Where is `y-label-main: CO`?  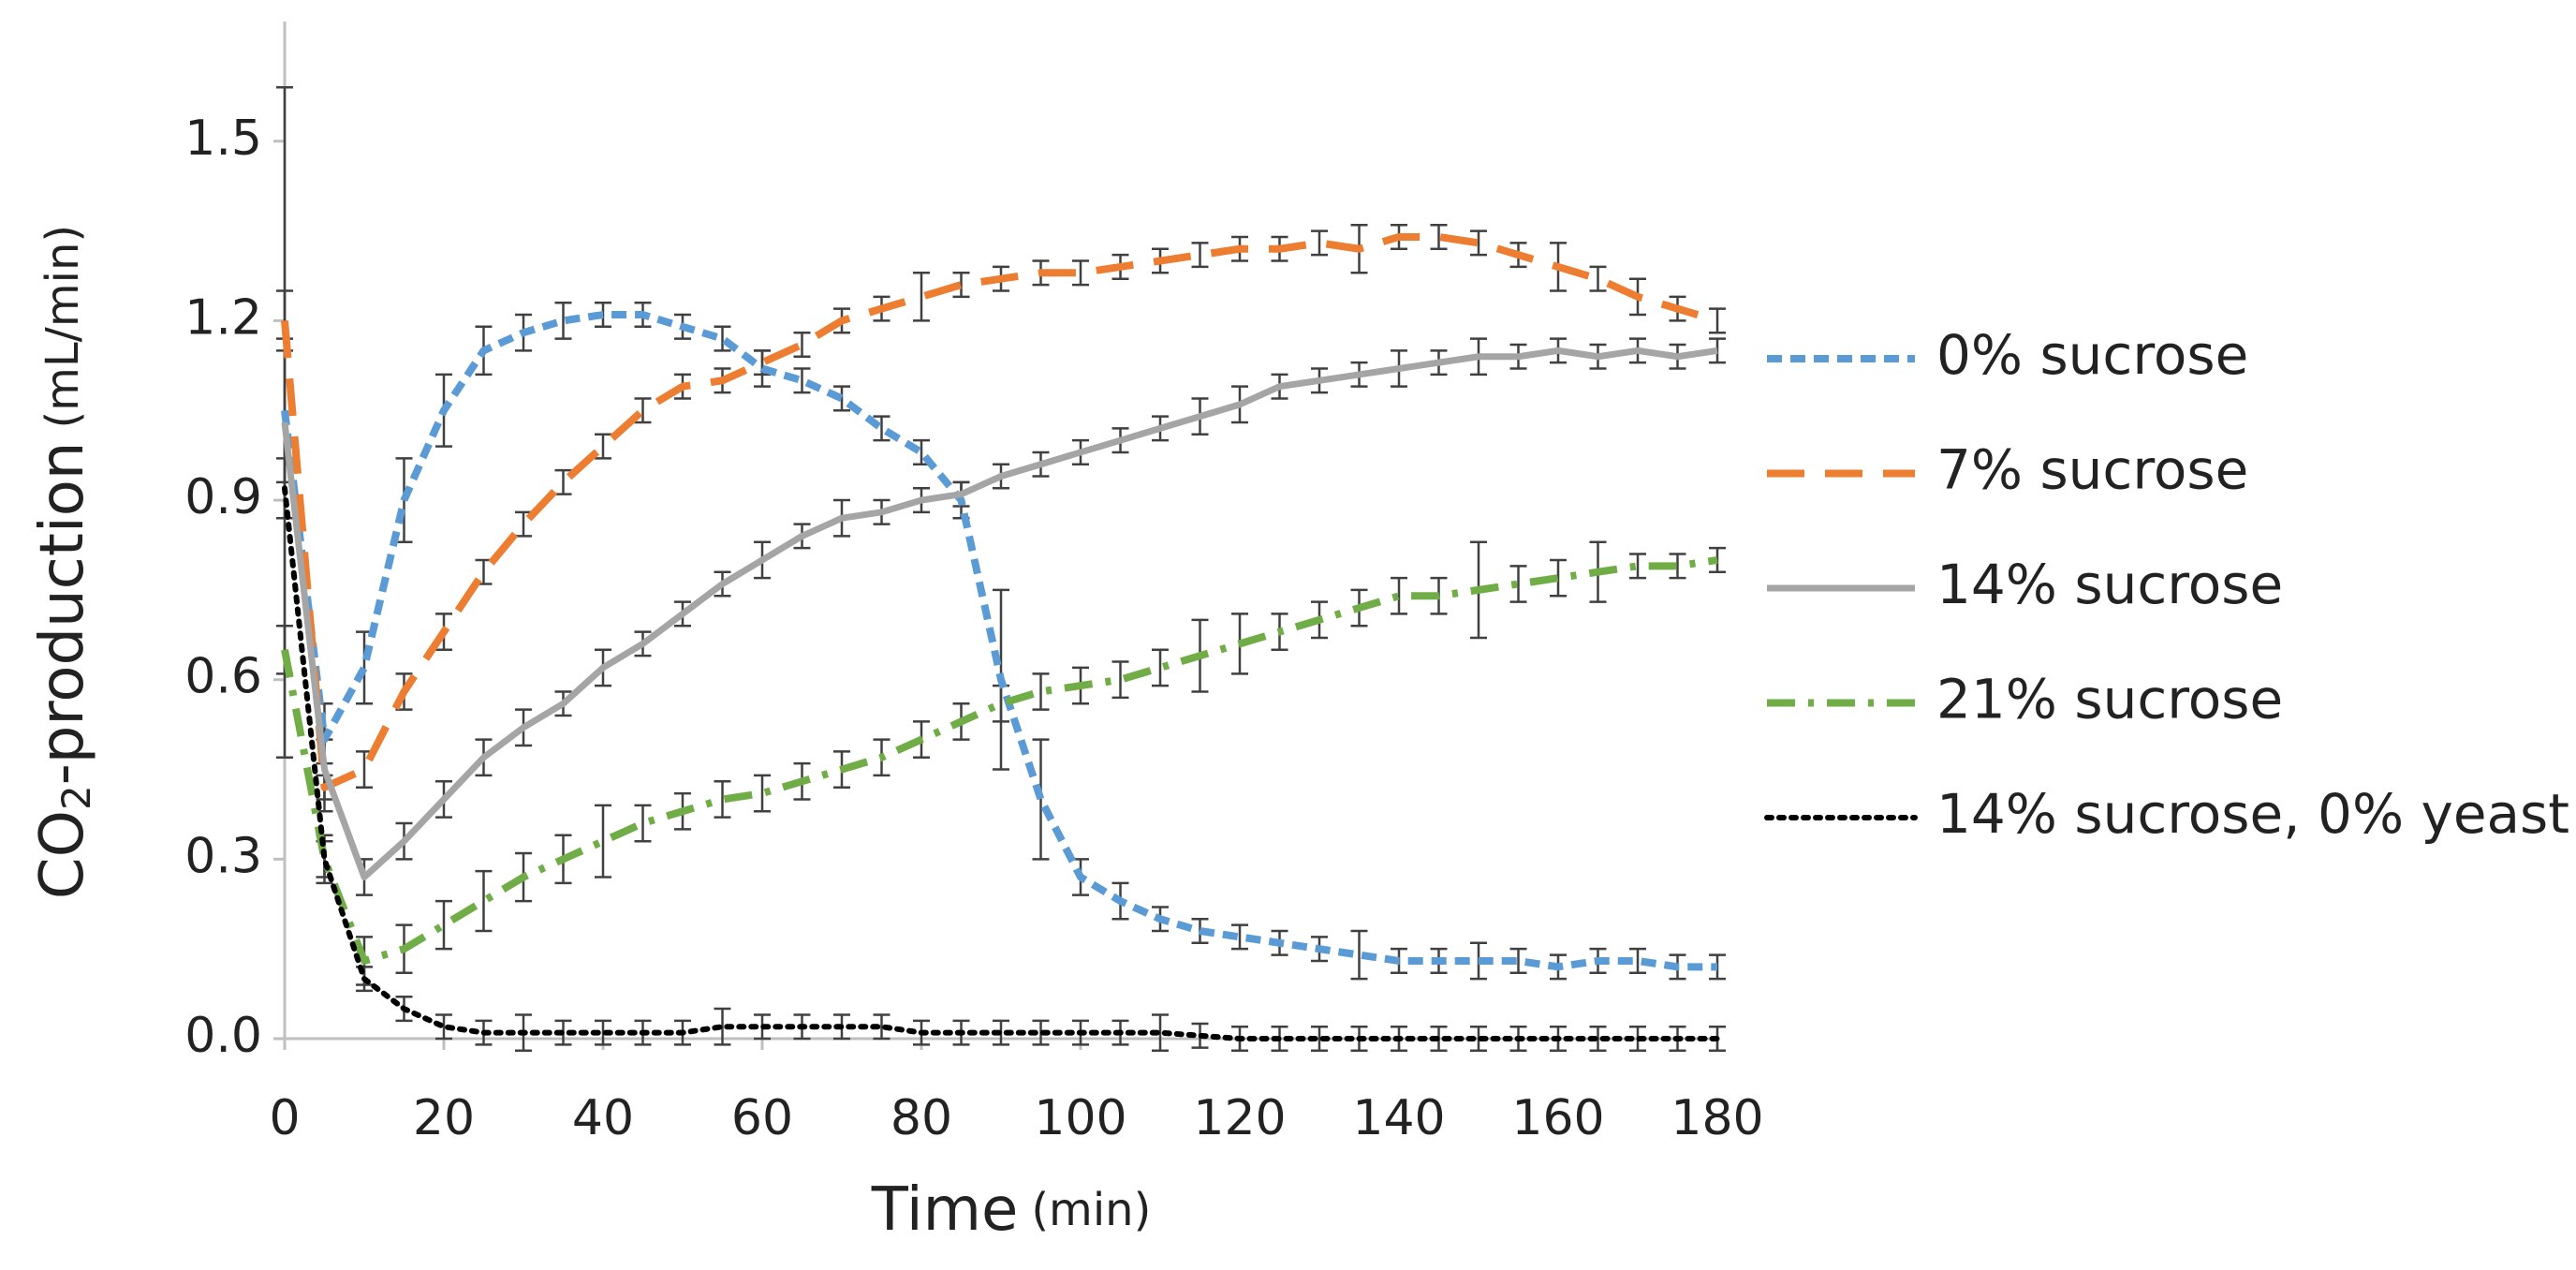 y-label-main: CO is located at coordinates (62, 854).